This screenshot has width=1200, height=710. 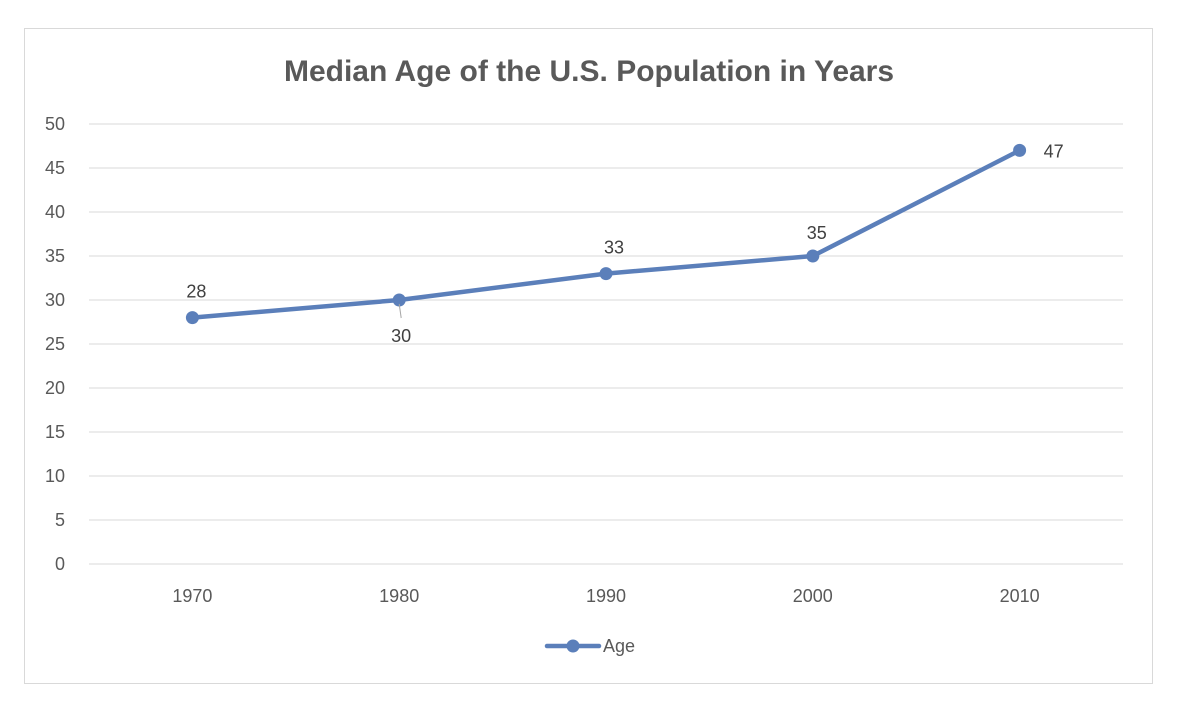 I want to click on y-tick-label: 0, so click(x=60, y=564).